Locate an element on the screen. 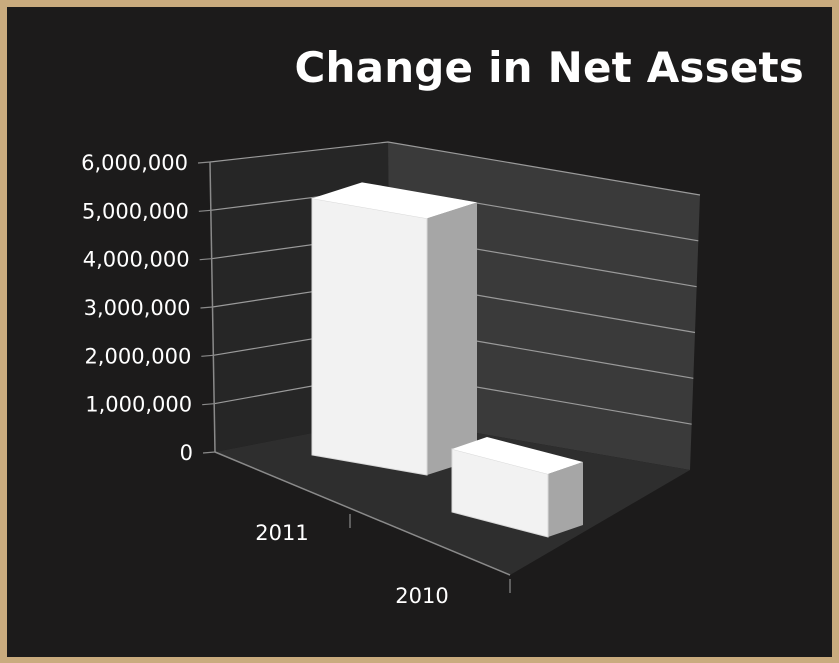 The height and width of the screenshot is (663, 839). y-axis-line is located at coordinates (212, 307).